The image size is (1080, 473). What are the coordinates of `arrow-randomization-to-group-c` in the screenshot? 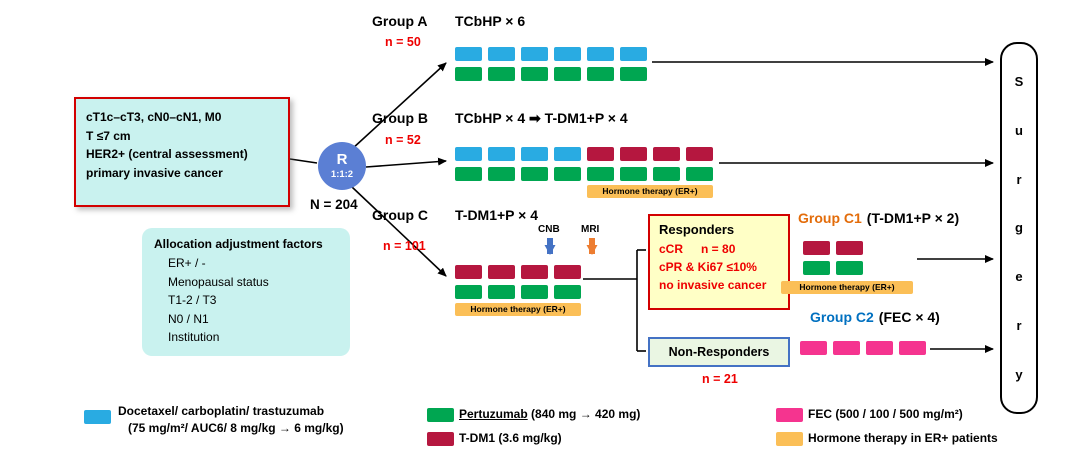 It's located at (399, 231).